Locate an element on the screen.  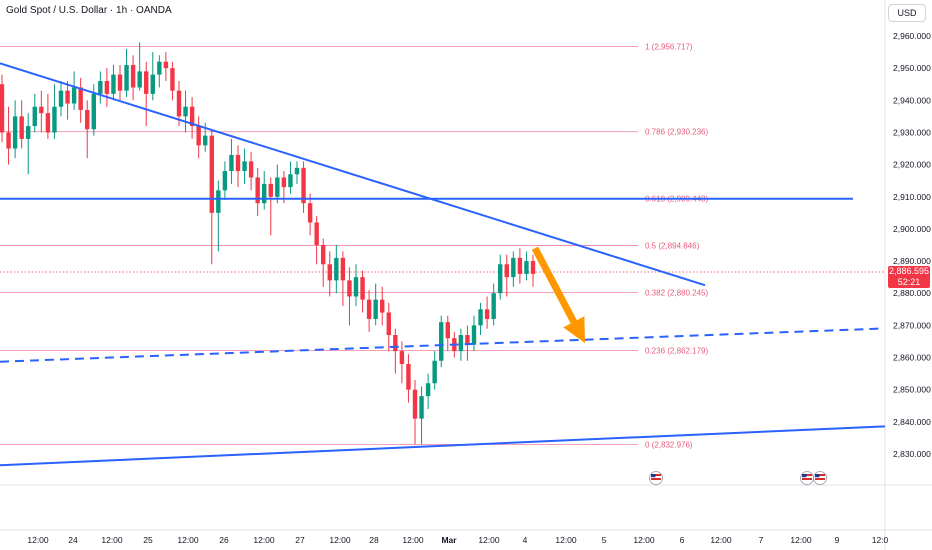
x-tick-label: 7 is located at coordinates (761, 540).